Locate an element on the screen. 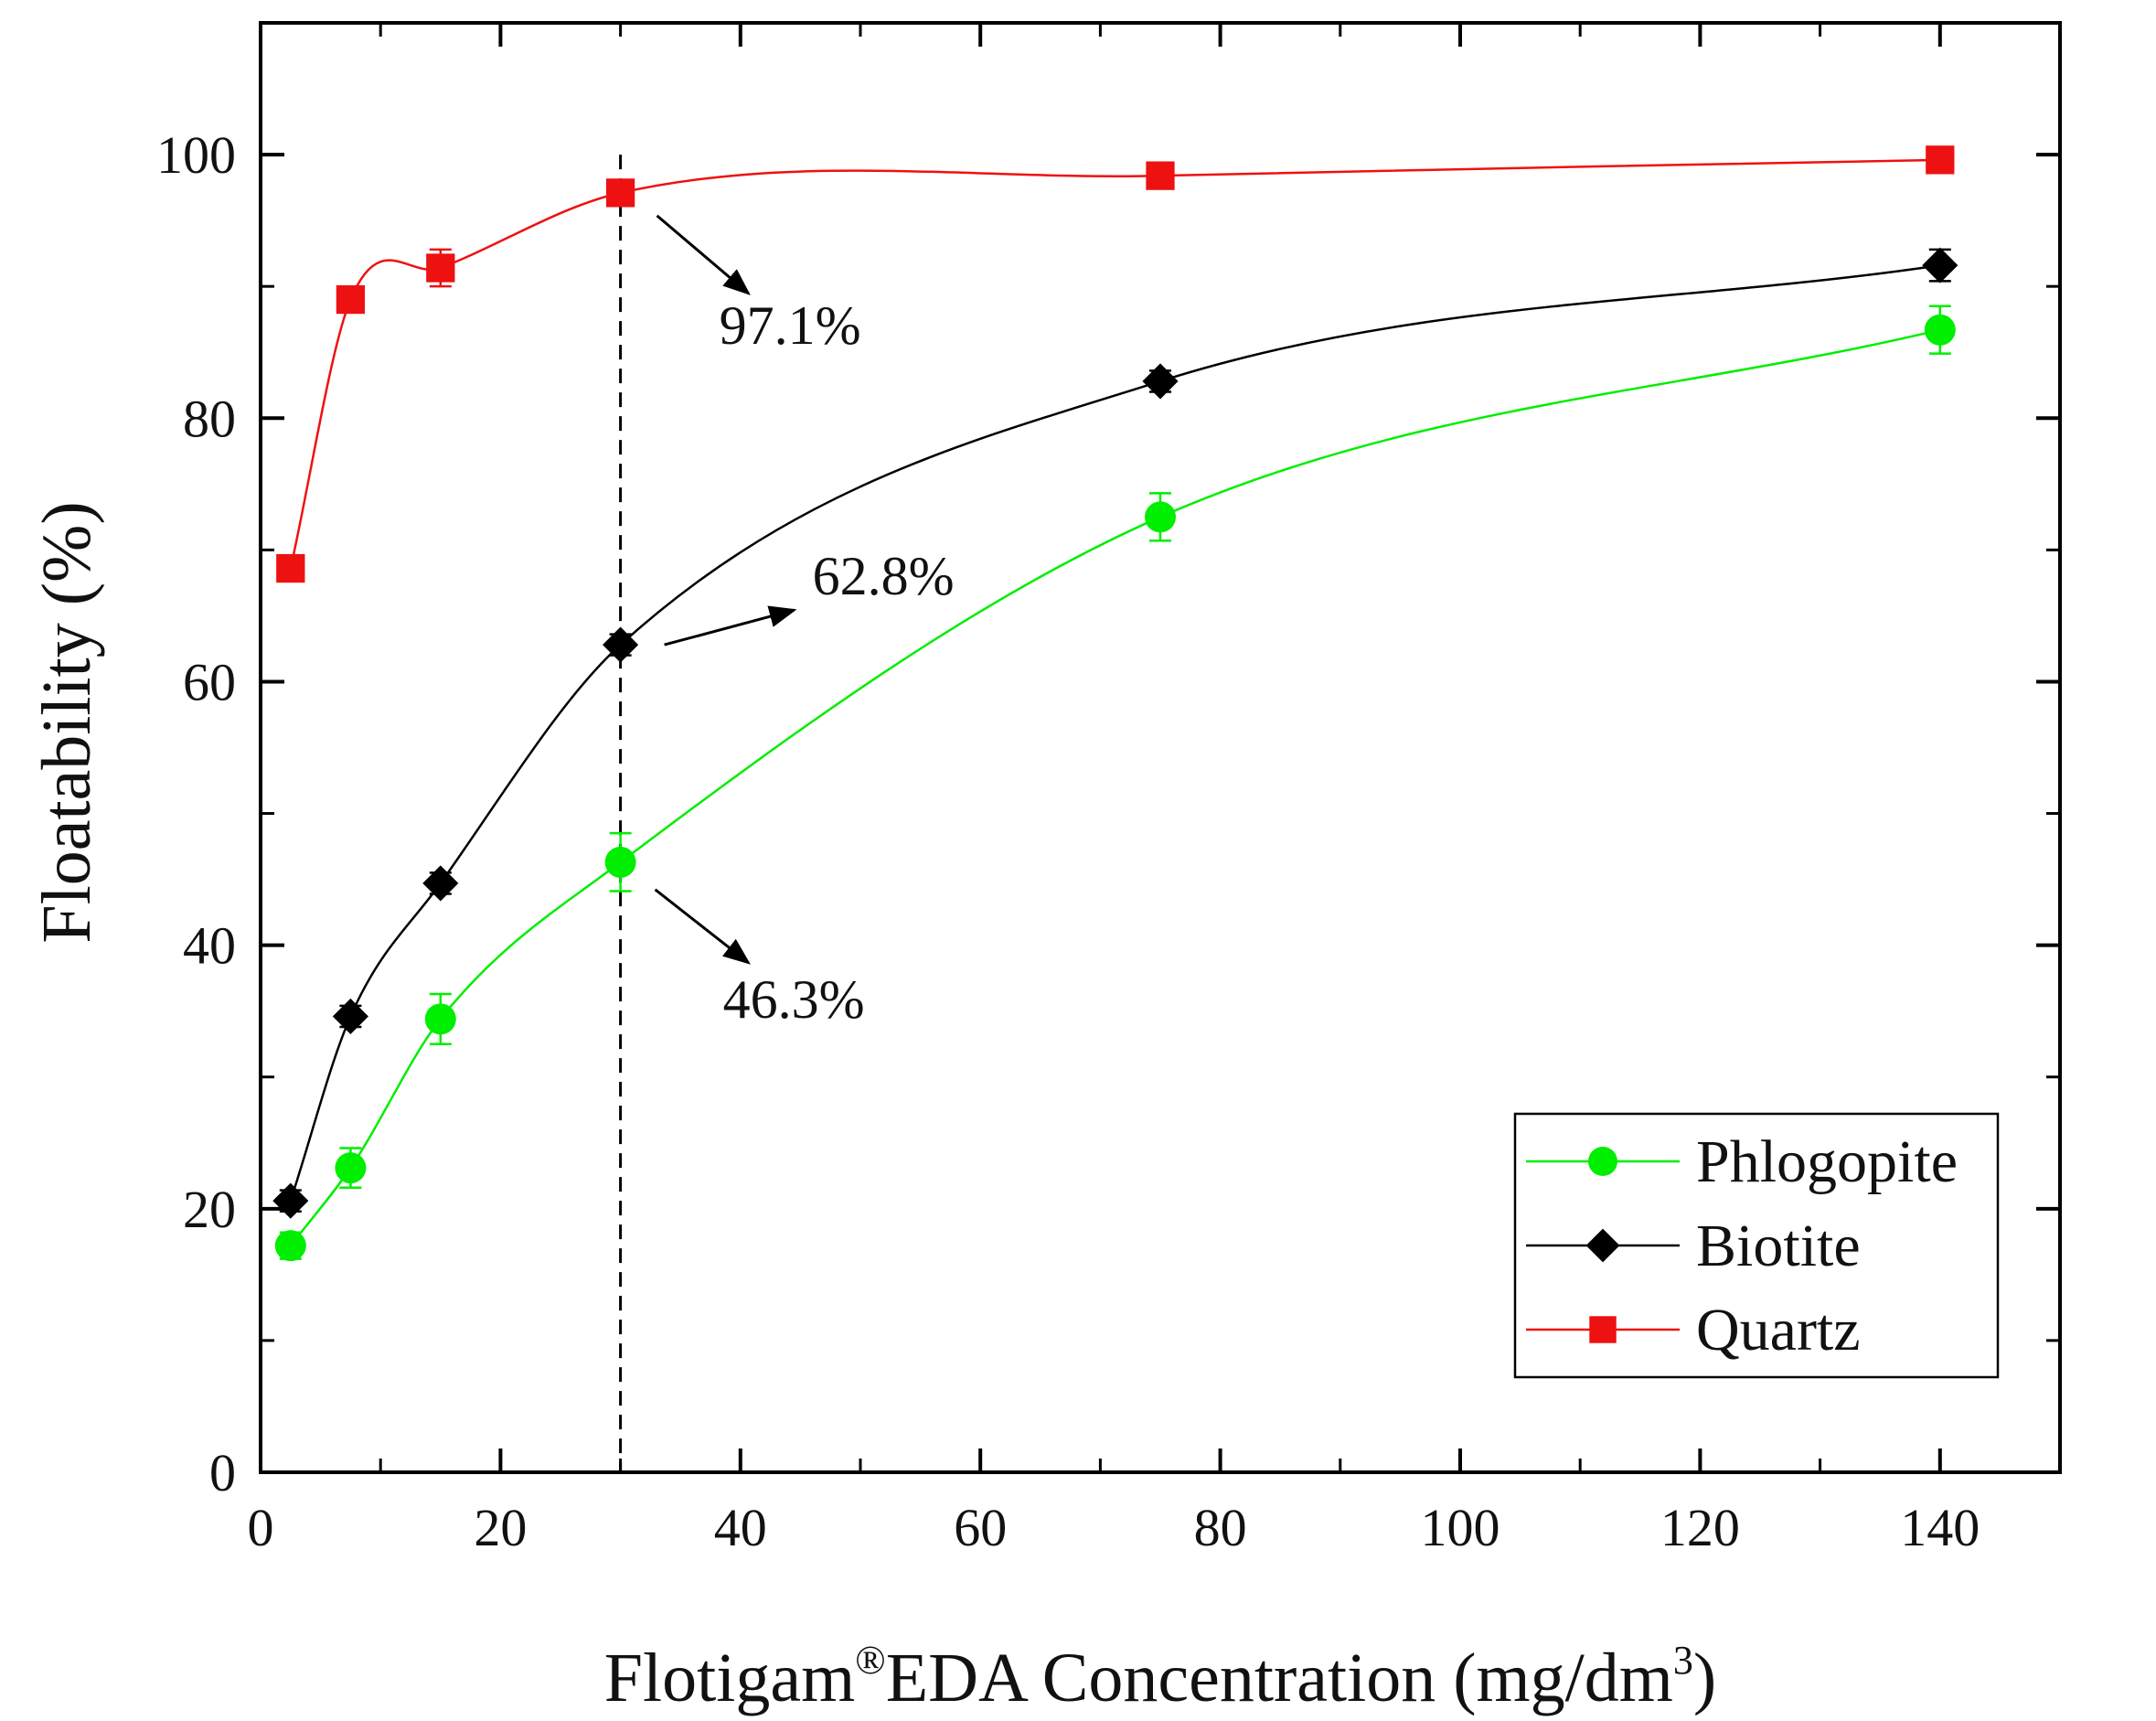 This screenshot has height=1721, width=2156. legend-label-phlogopite: Phlogopite is located at coordinates (1827, 1161).